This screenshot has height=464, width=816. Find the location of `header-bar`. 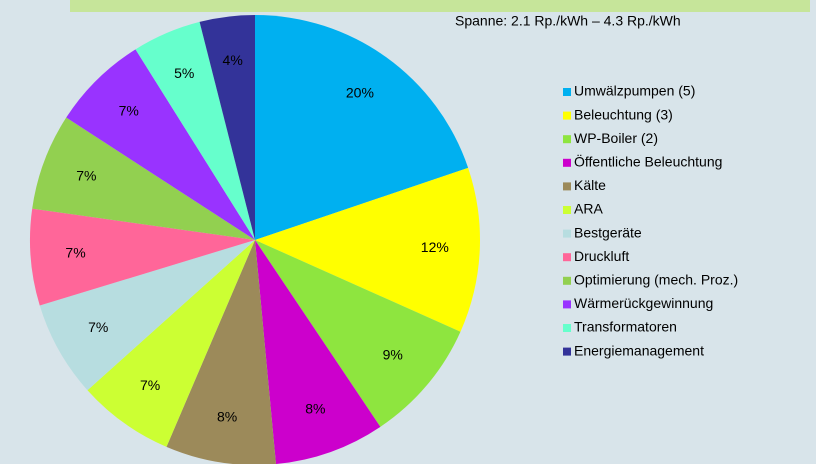

header-bar is located at coordinates (440, 6).